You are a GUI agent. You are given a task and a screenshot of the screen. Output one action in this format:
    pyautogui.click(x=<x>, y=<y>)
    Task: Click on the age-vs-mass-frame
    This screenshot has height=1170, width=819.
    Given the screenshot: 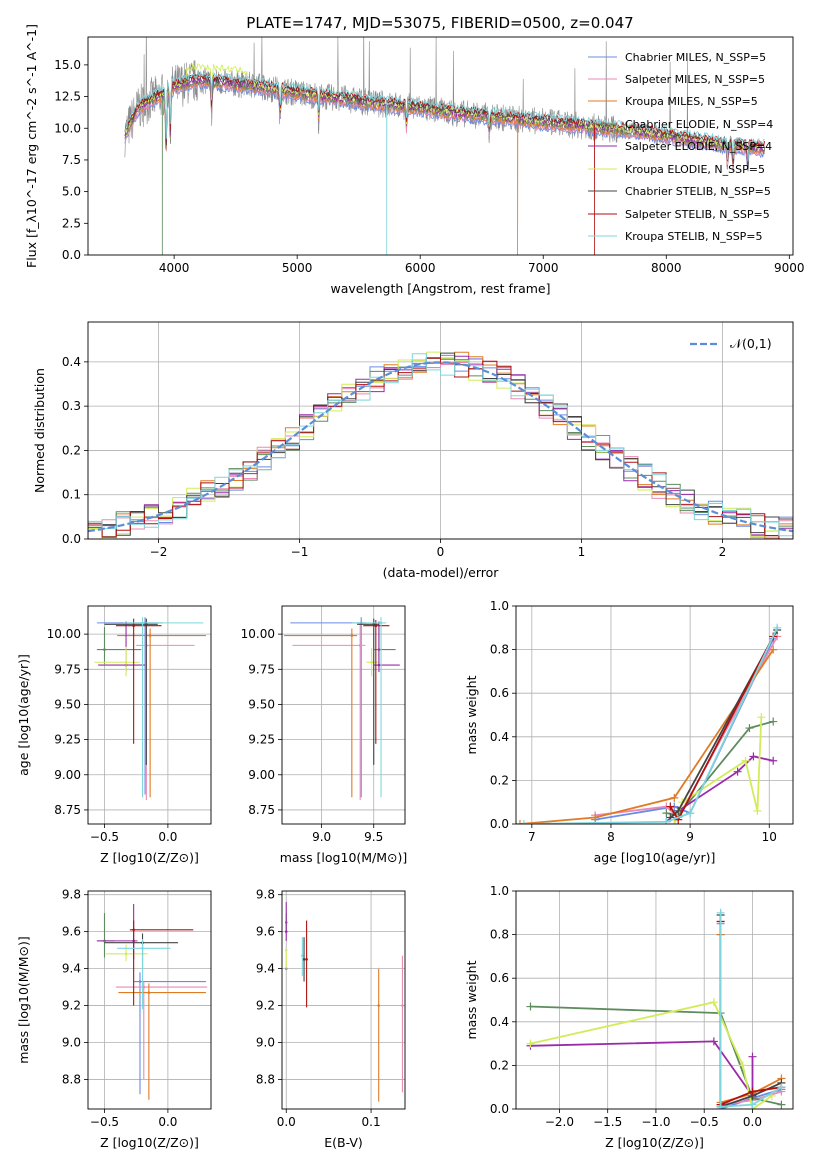 What is the action you would take?
    pyautogui.click(x=343, y=715)
    